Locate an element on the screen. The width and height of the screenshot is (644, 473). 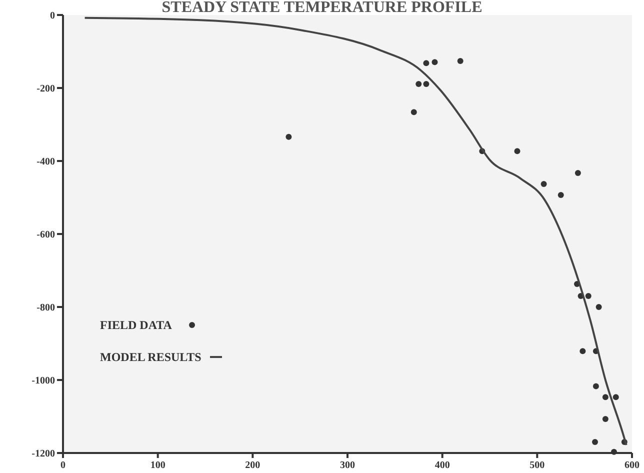
x-tick-label: 200 is located at coordinates (252, 465).